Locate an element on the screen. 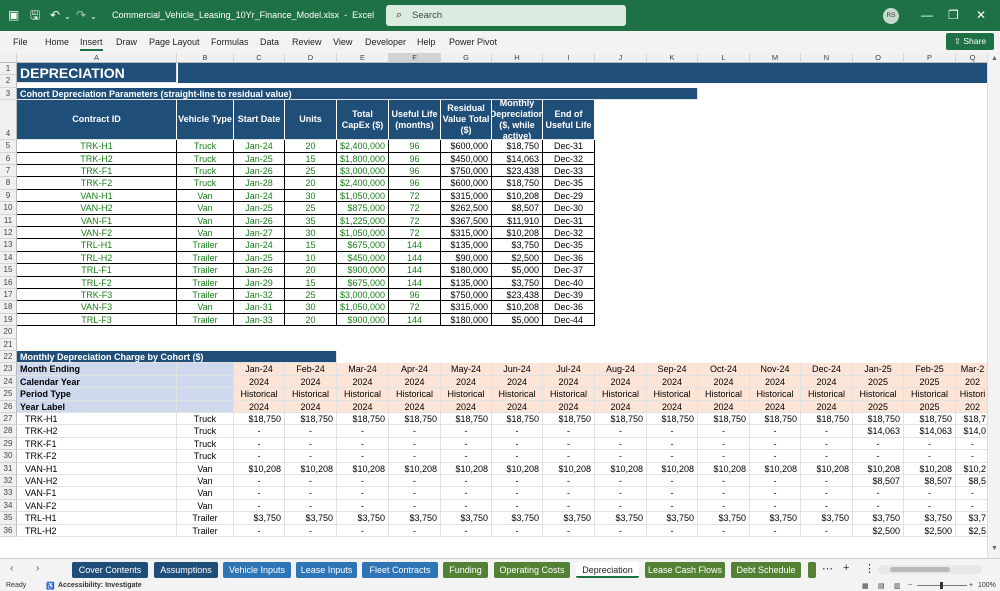 This screenshot has width=1000, height=591. menu-page-layout: Page Layout is located at coordinates (174, 42).